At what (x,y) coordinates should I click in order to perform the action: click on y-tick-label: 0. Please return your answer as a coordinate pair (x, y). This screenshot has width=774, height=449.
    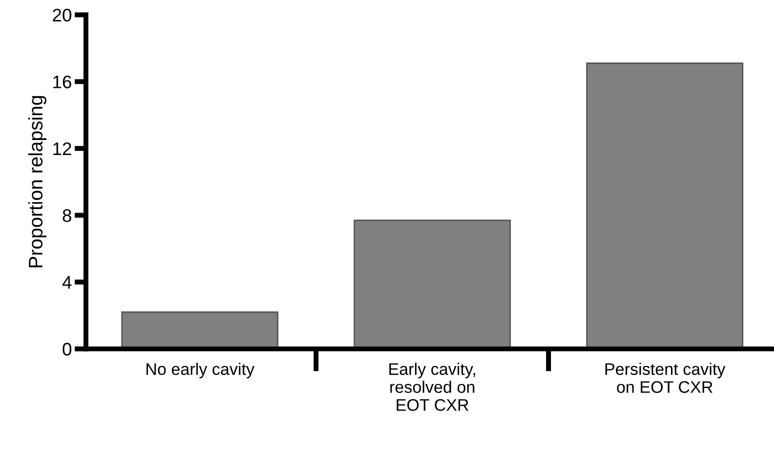
    Looking at the image, I should click on (67, 349).